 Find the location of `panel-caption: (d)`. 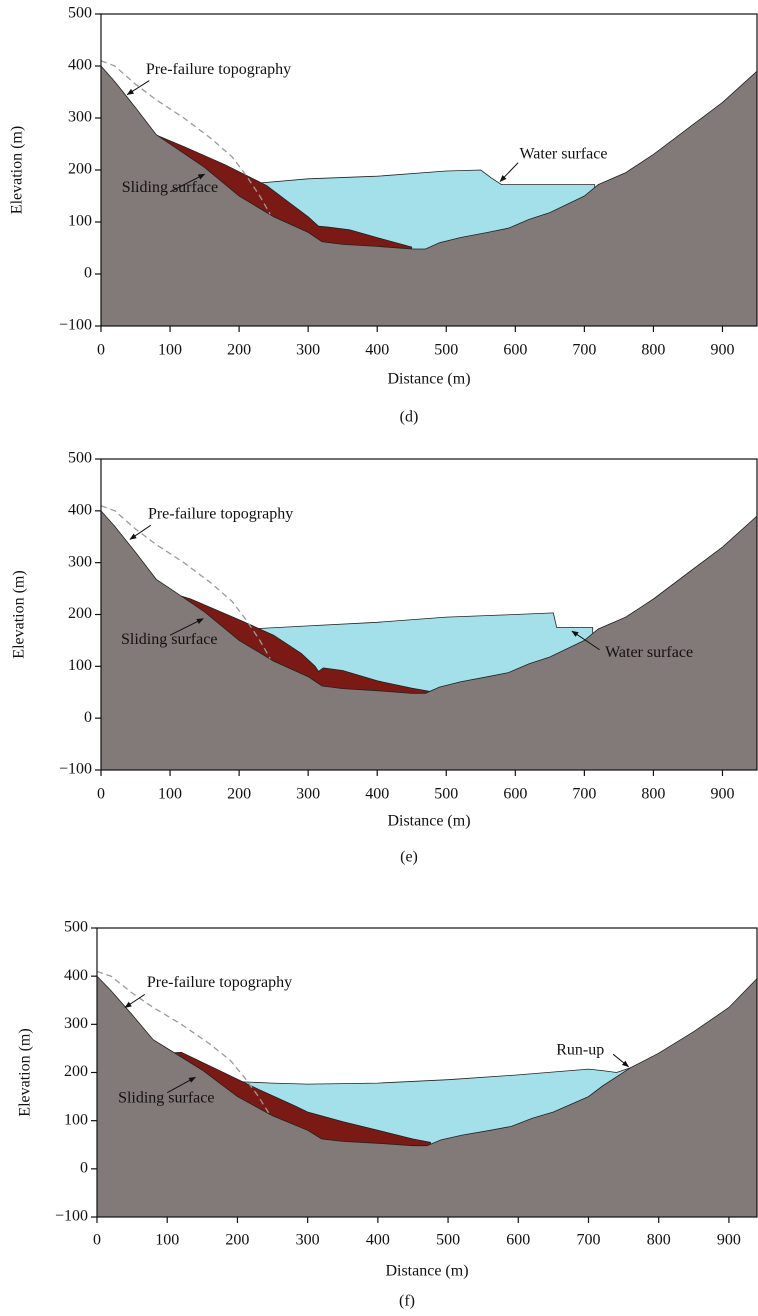

panel-caption: (d) is located at coordinates (409, 417).